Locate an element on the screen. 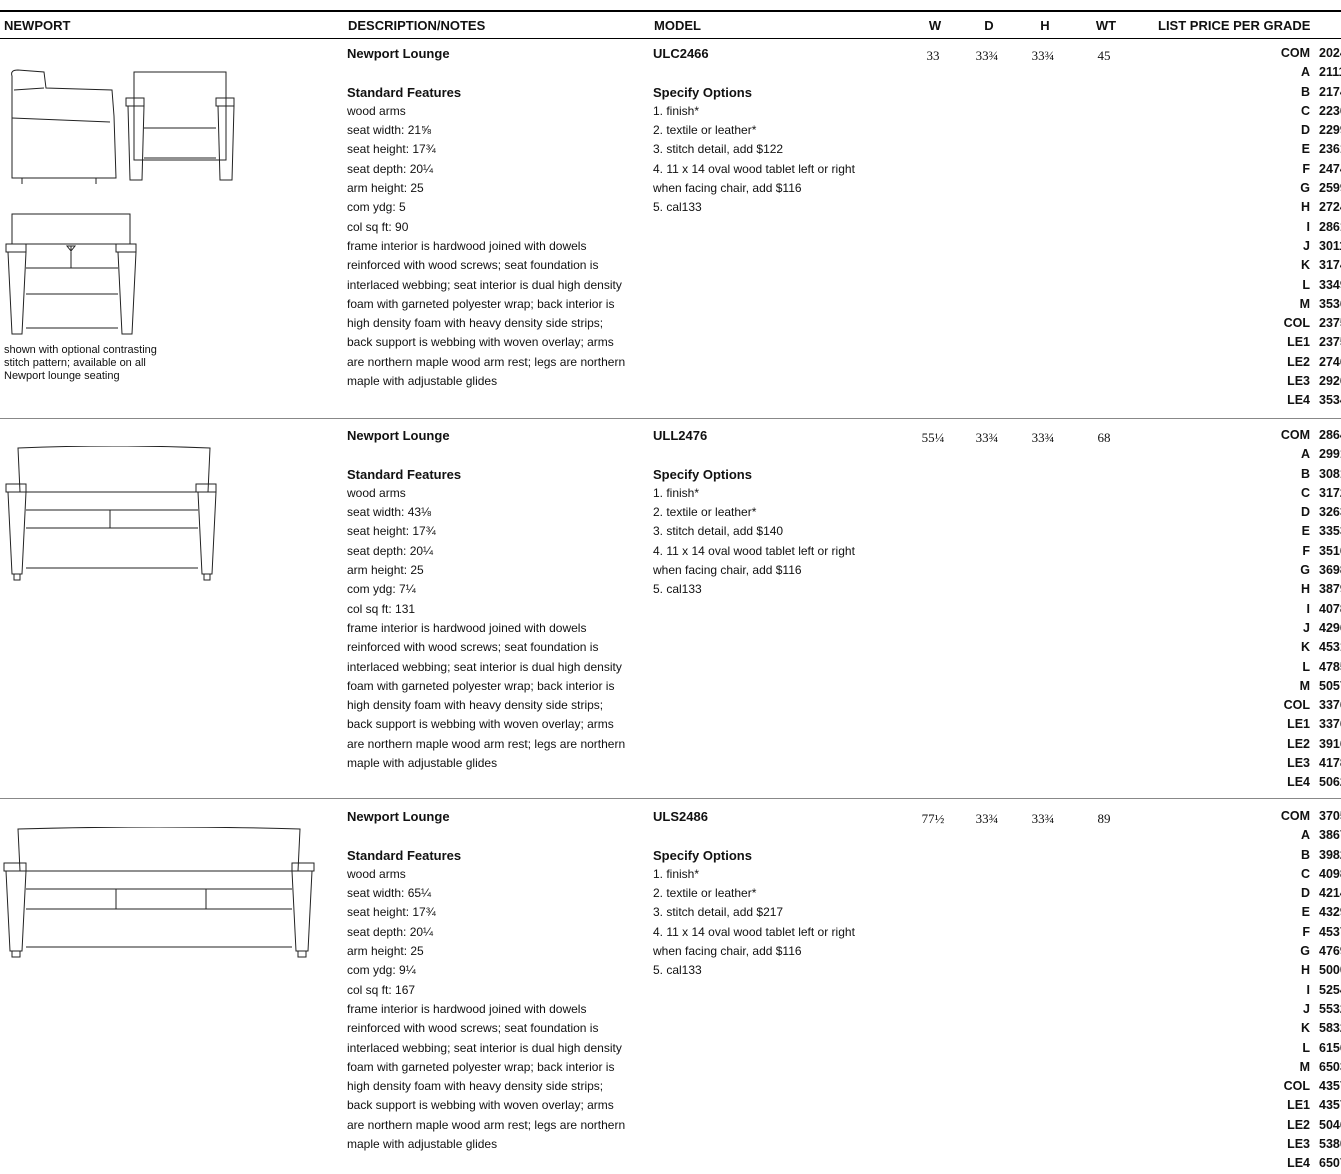 Image resolution: width=1341 pixels, height=1174 pixels. grade: I is located at coordinates (1308, 226).